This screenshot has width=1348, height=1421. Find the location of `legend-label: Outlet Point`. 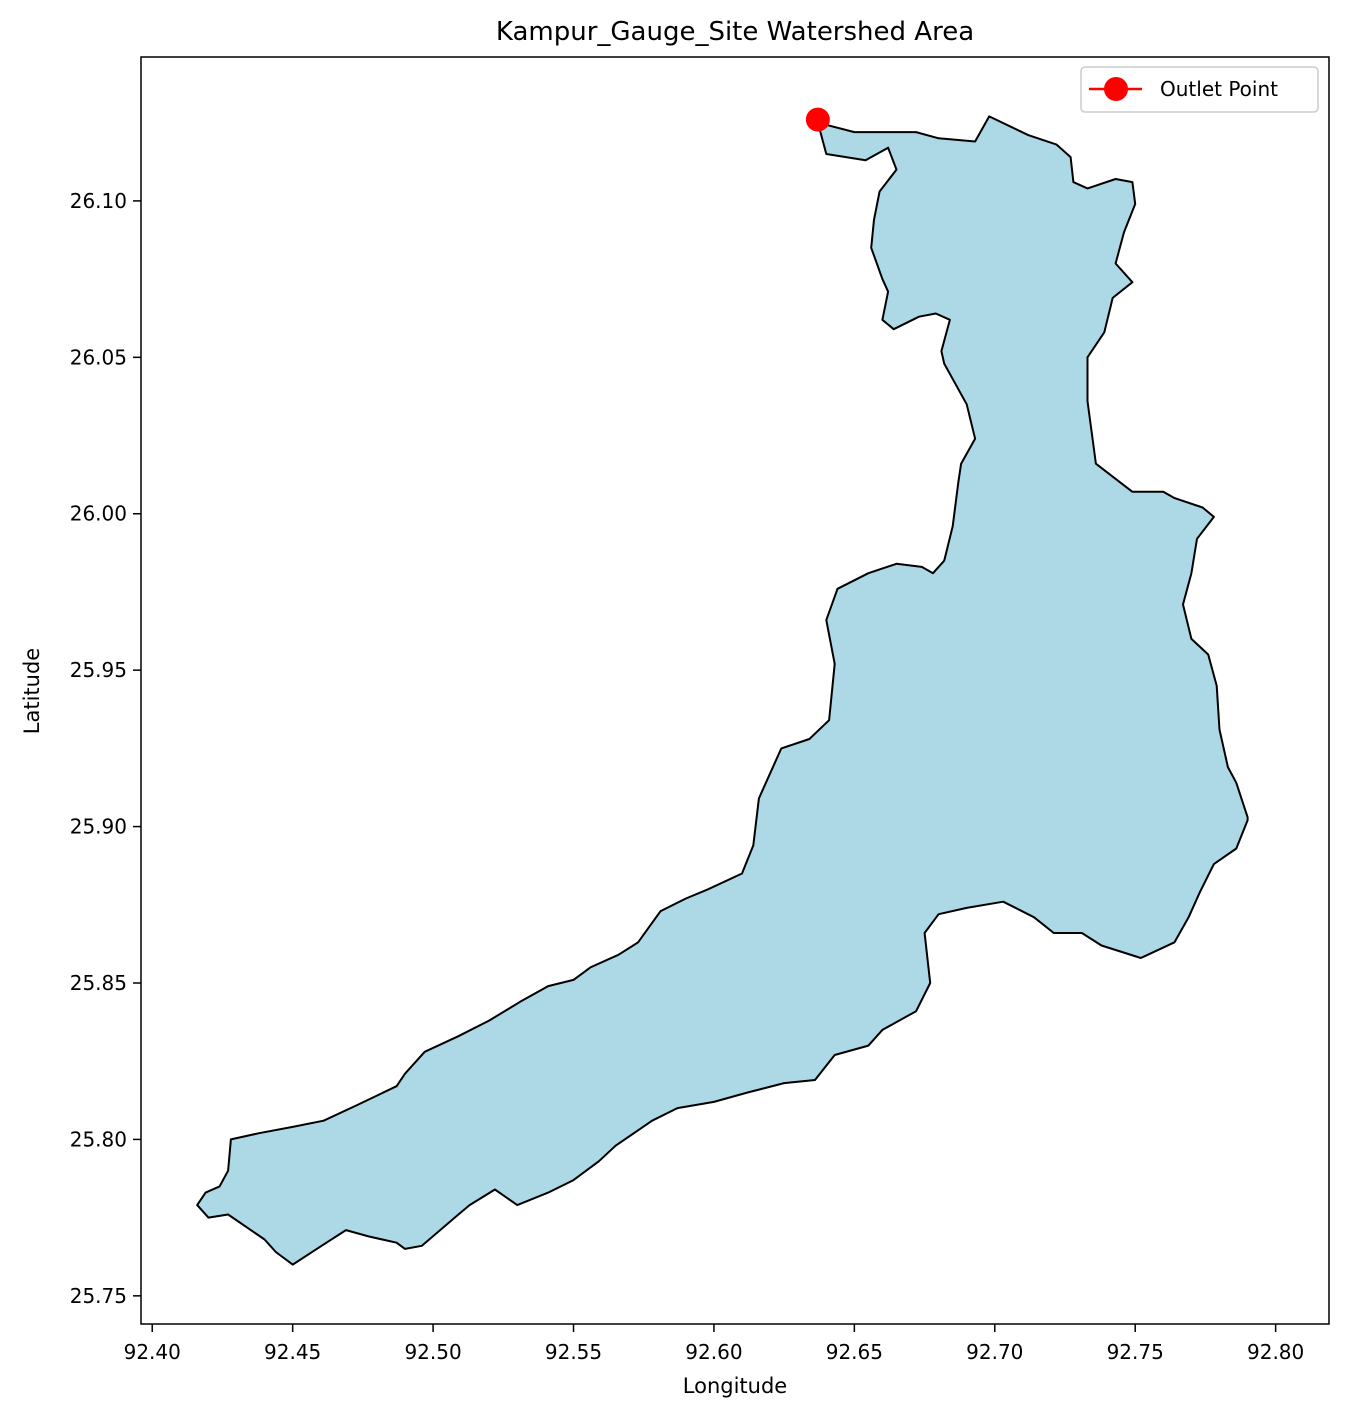

legend-label: Outlet Point is located at coordinates (1219, 89).